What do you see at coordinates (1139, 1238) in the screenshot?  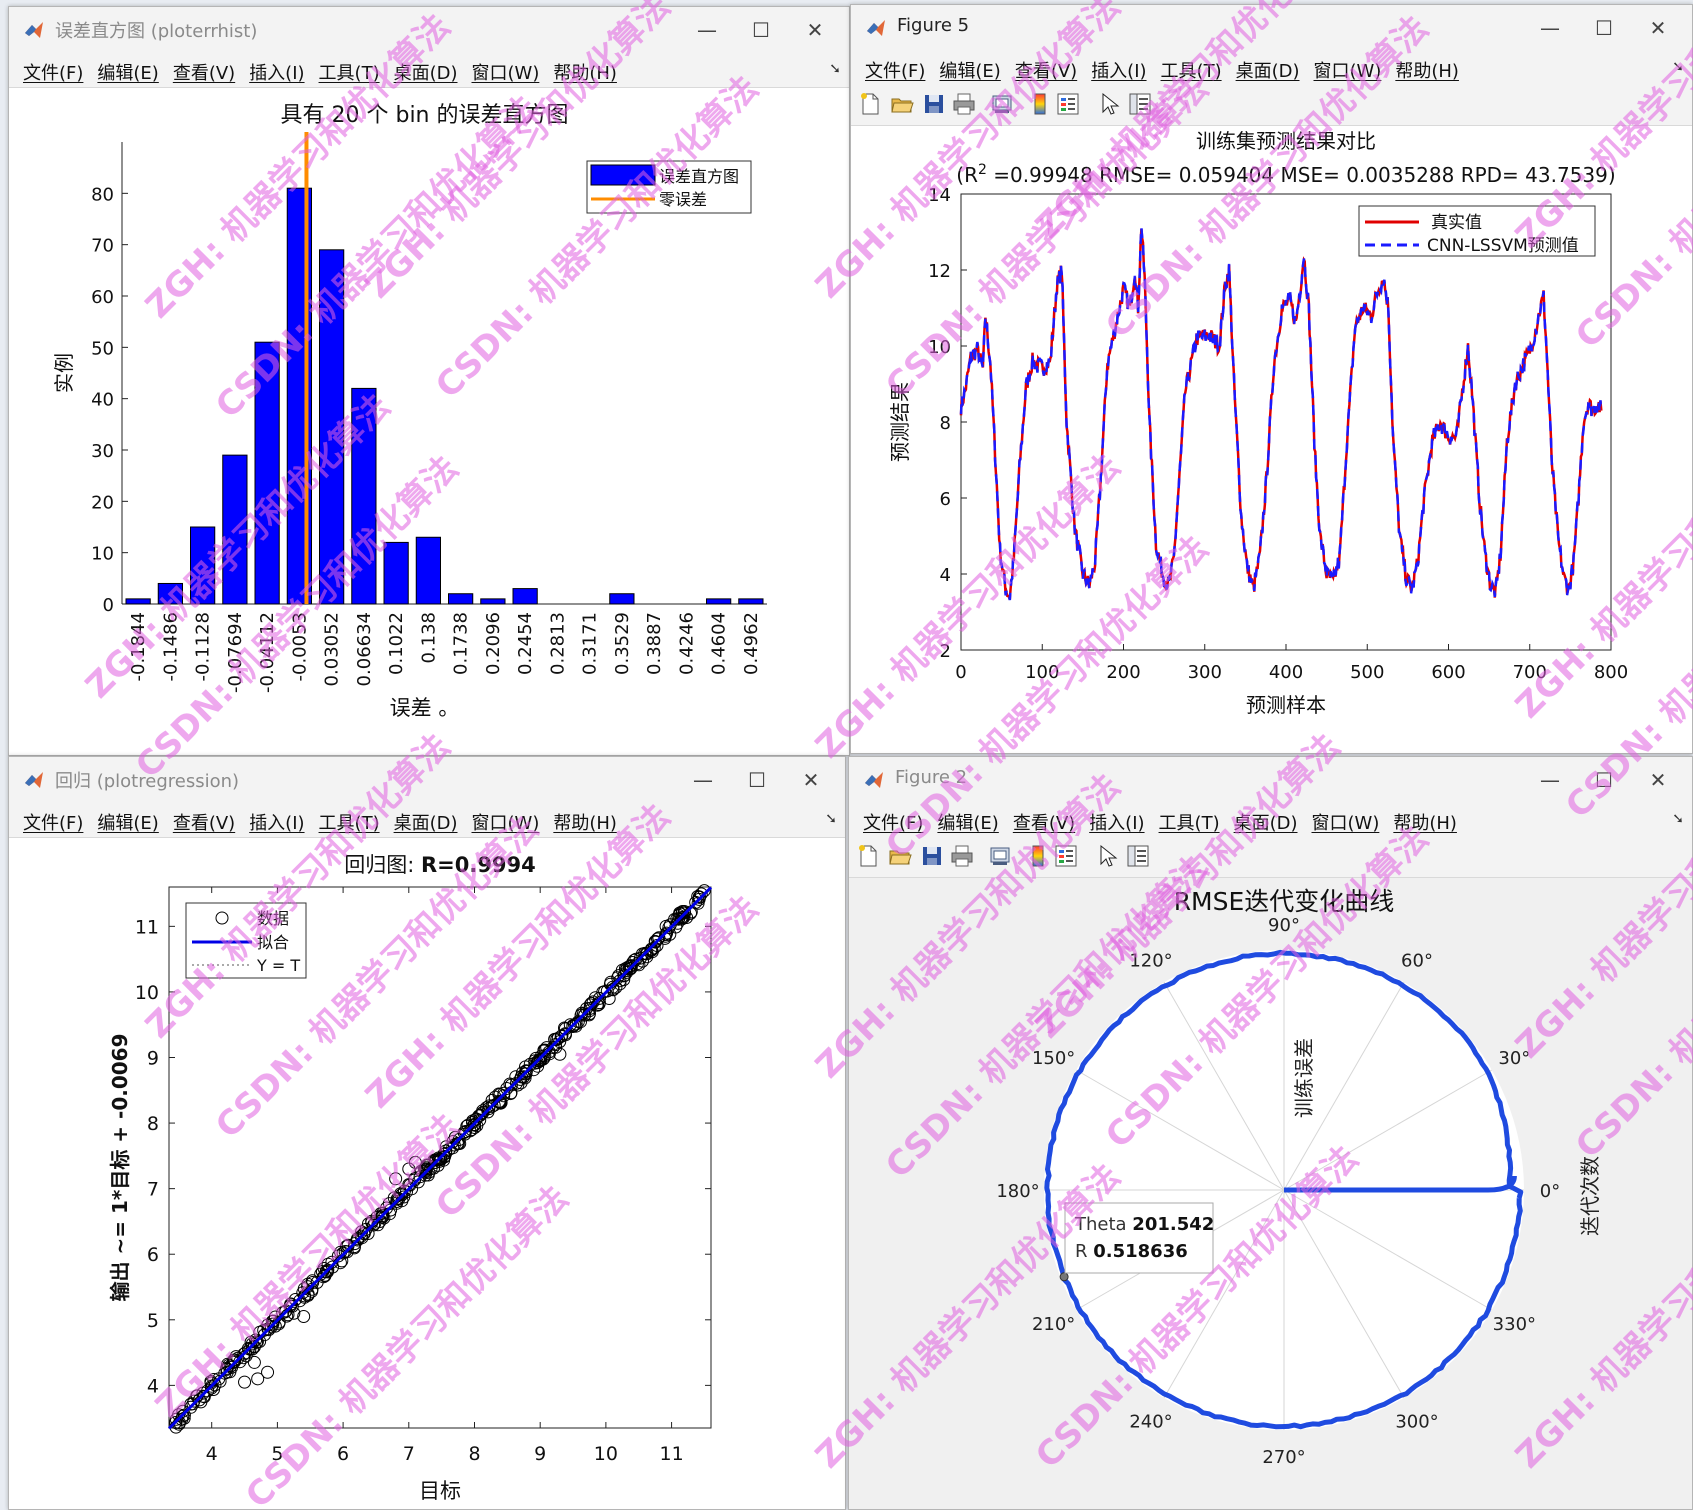 I see `datatip: Theta 201.542 R 0.518636` at bounding box center [1139, 1238].